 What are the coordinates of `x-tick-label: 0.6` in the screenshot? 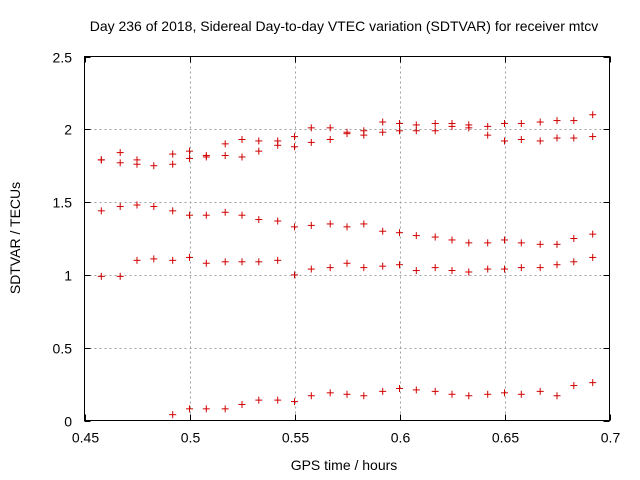 It's located at (401, 438).